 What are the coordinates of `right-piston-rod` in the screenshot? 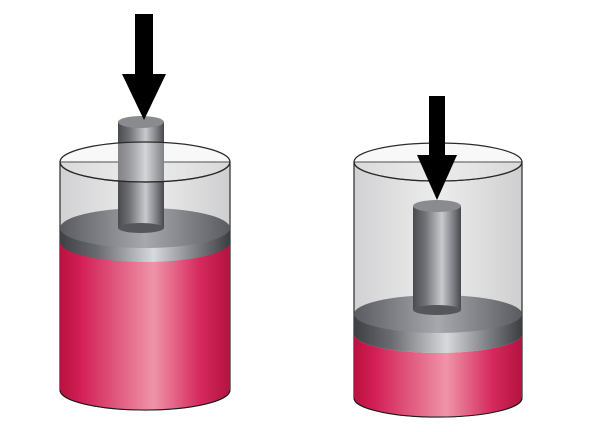 It's located at (437, 258).